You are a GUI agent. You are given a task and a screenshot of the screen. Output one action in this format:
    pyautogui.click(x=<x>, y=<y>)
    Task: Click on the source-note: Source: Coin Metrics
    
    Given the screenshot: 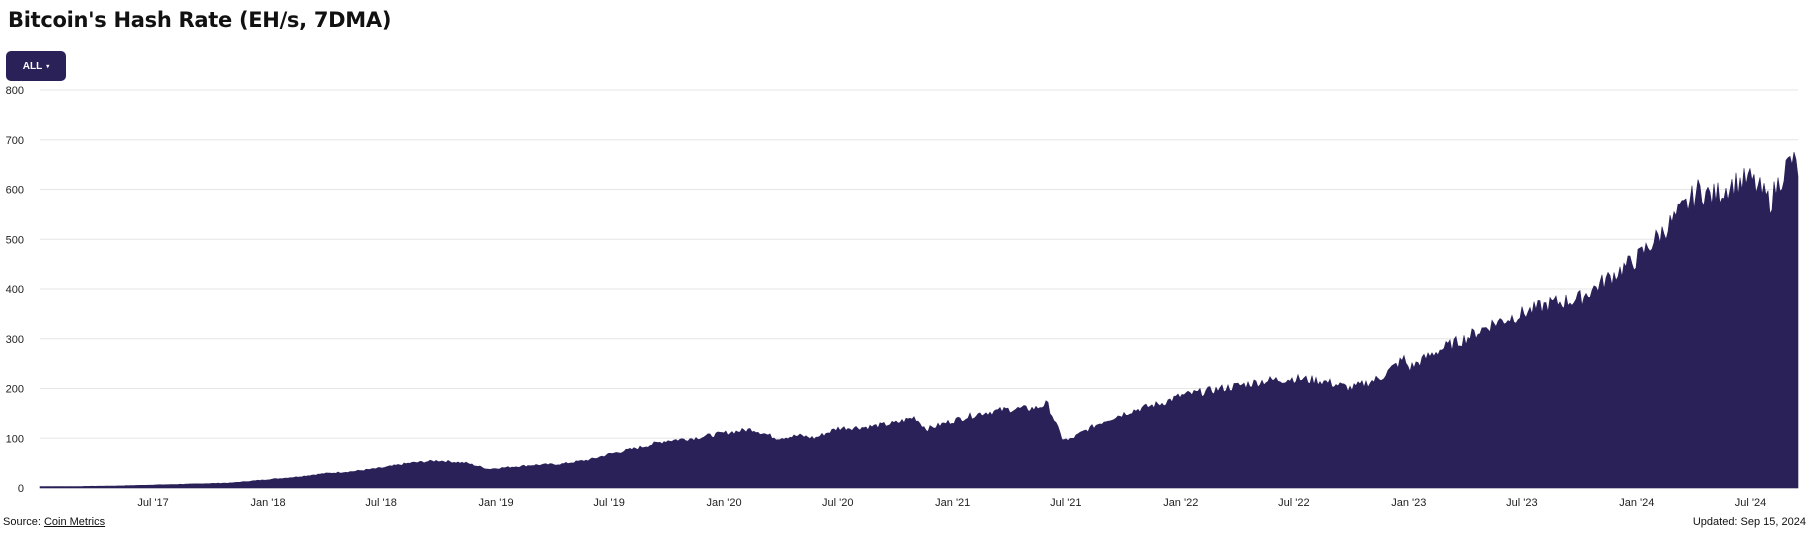 What is the action you would take?
    pyautogui.click(x=54, y=522)
    